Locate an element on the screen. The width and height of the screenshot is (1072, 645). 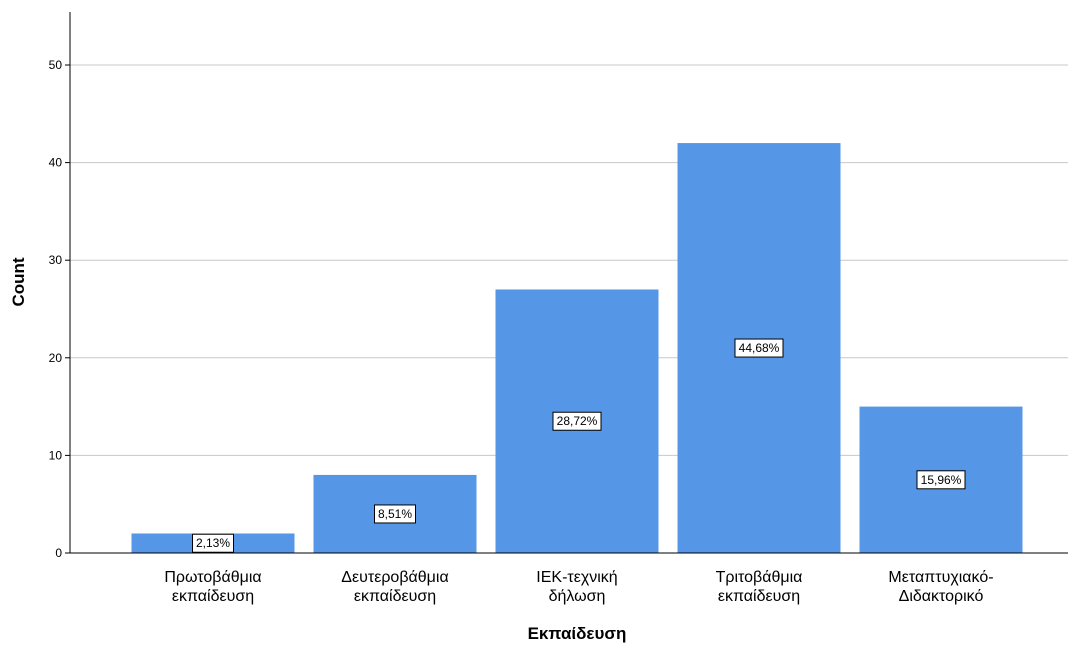
data-label: 8,51% is located at coordinates (395, 514).